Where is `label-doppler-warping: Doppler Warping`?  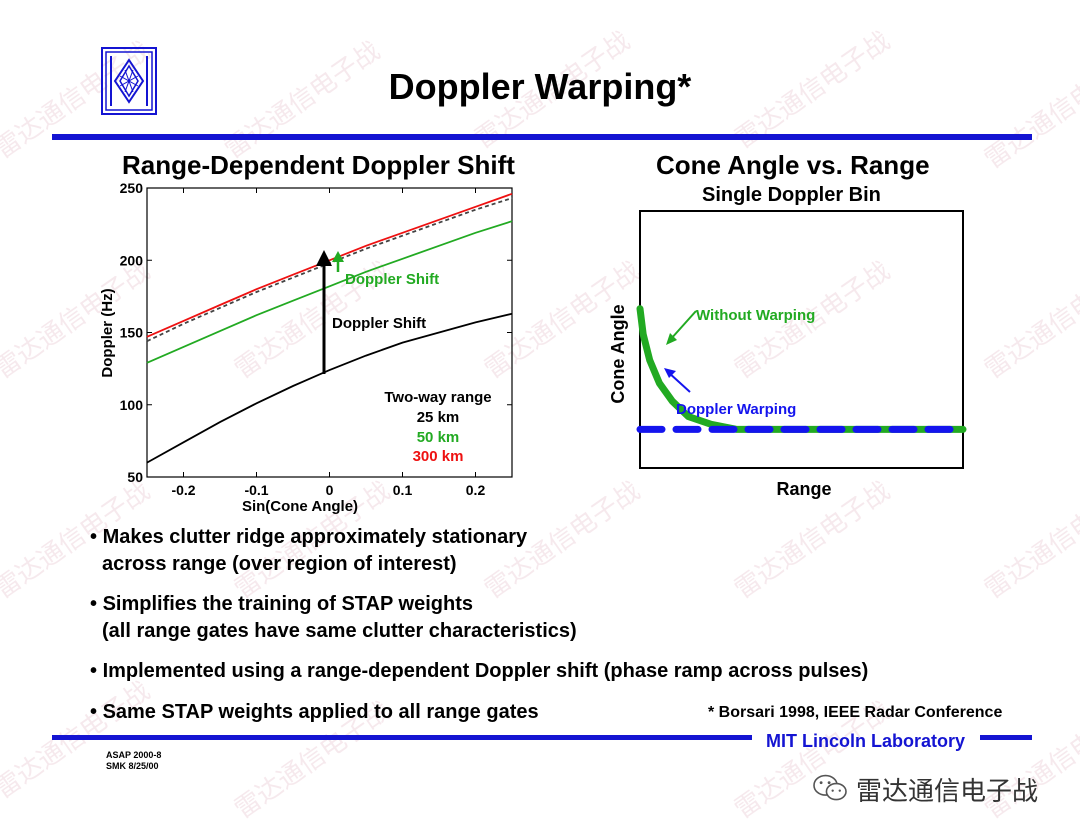
label-doppler-warping: Doppler Warping is located at coordinates (736, 409).